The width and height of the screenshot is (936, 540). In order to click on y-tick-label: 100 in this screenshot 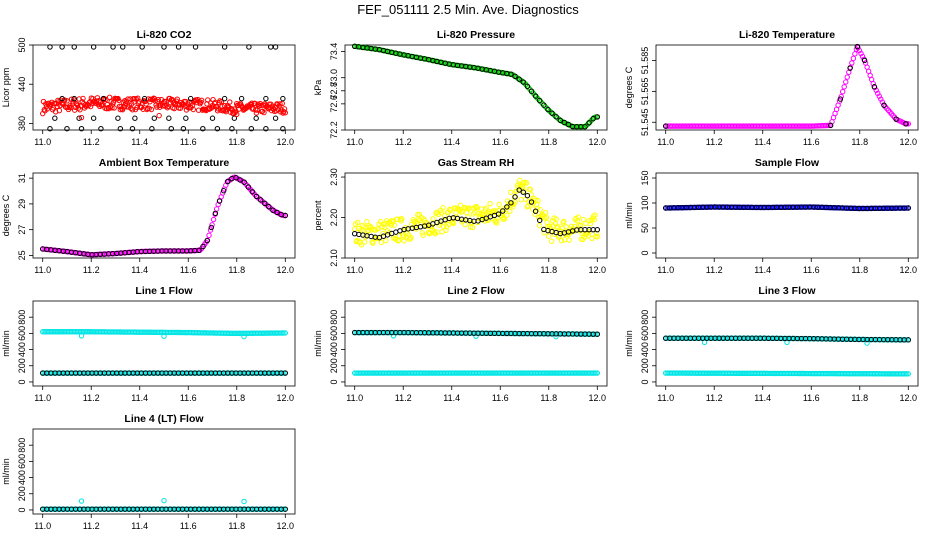, I will do `click(645, 202)`.